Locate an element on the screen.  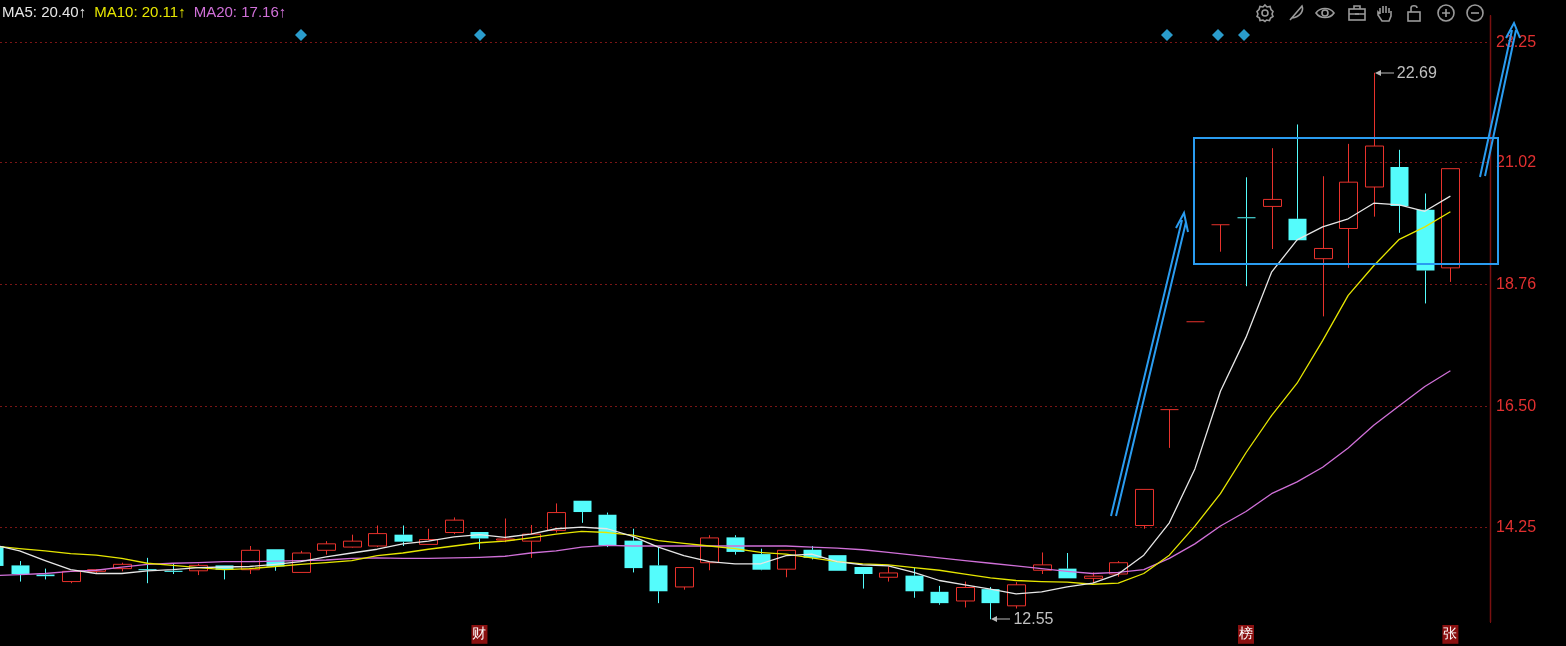
y-tick-label: 14.25 is located at coordinates (1516, 527).